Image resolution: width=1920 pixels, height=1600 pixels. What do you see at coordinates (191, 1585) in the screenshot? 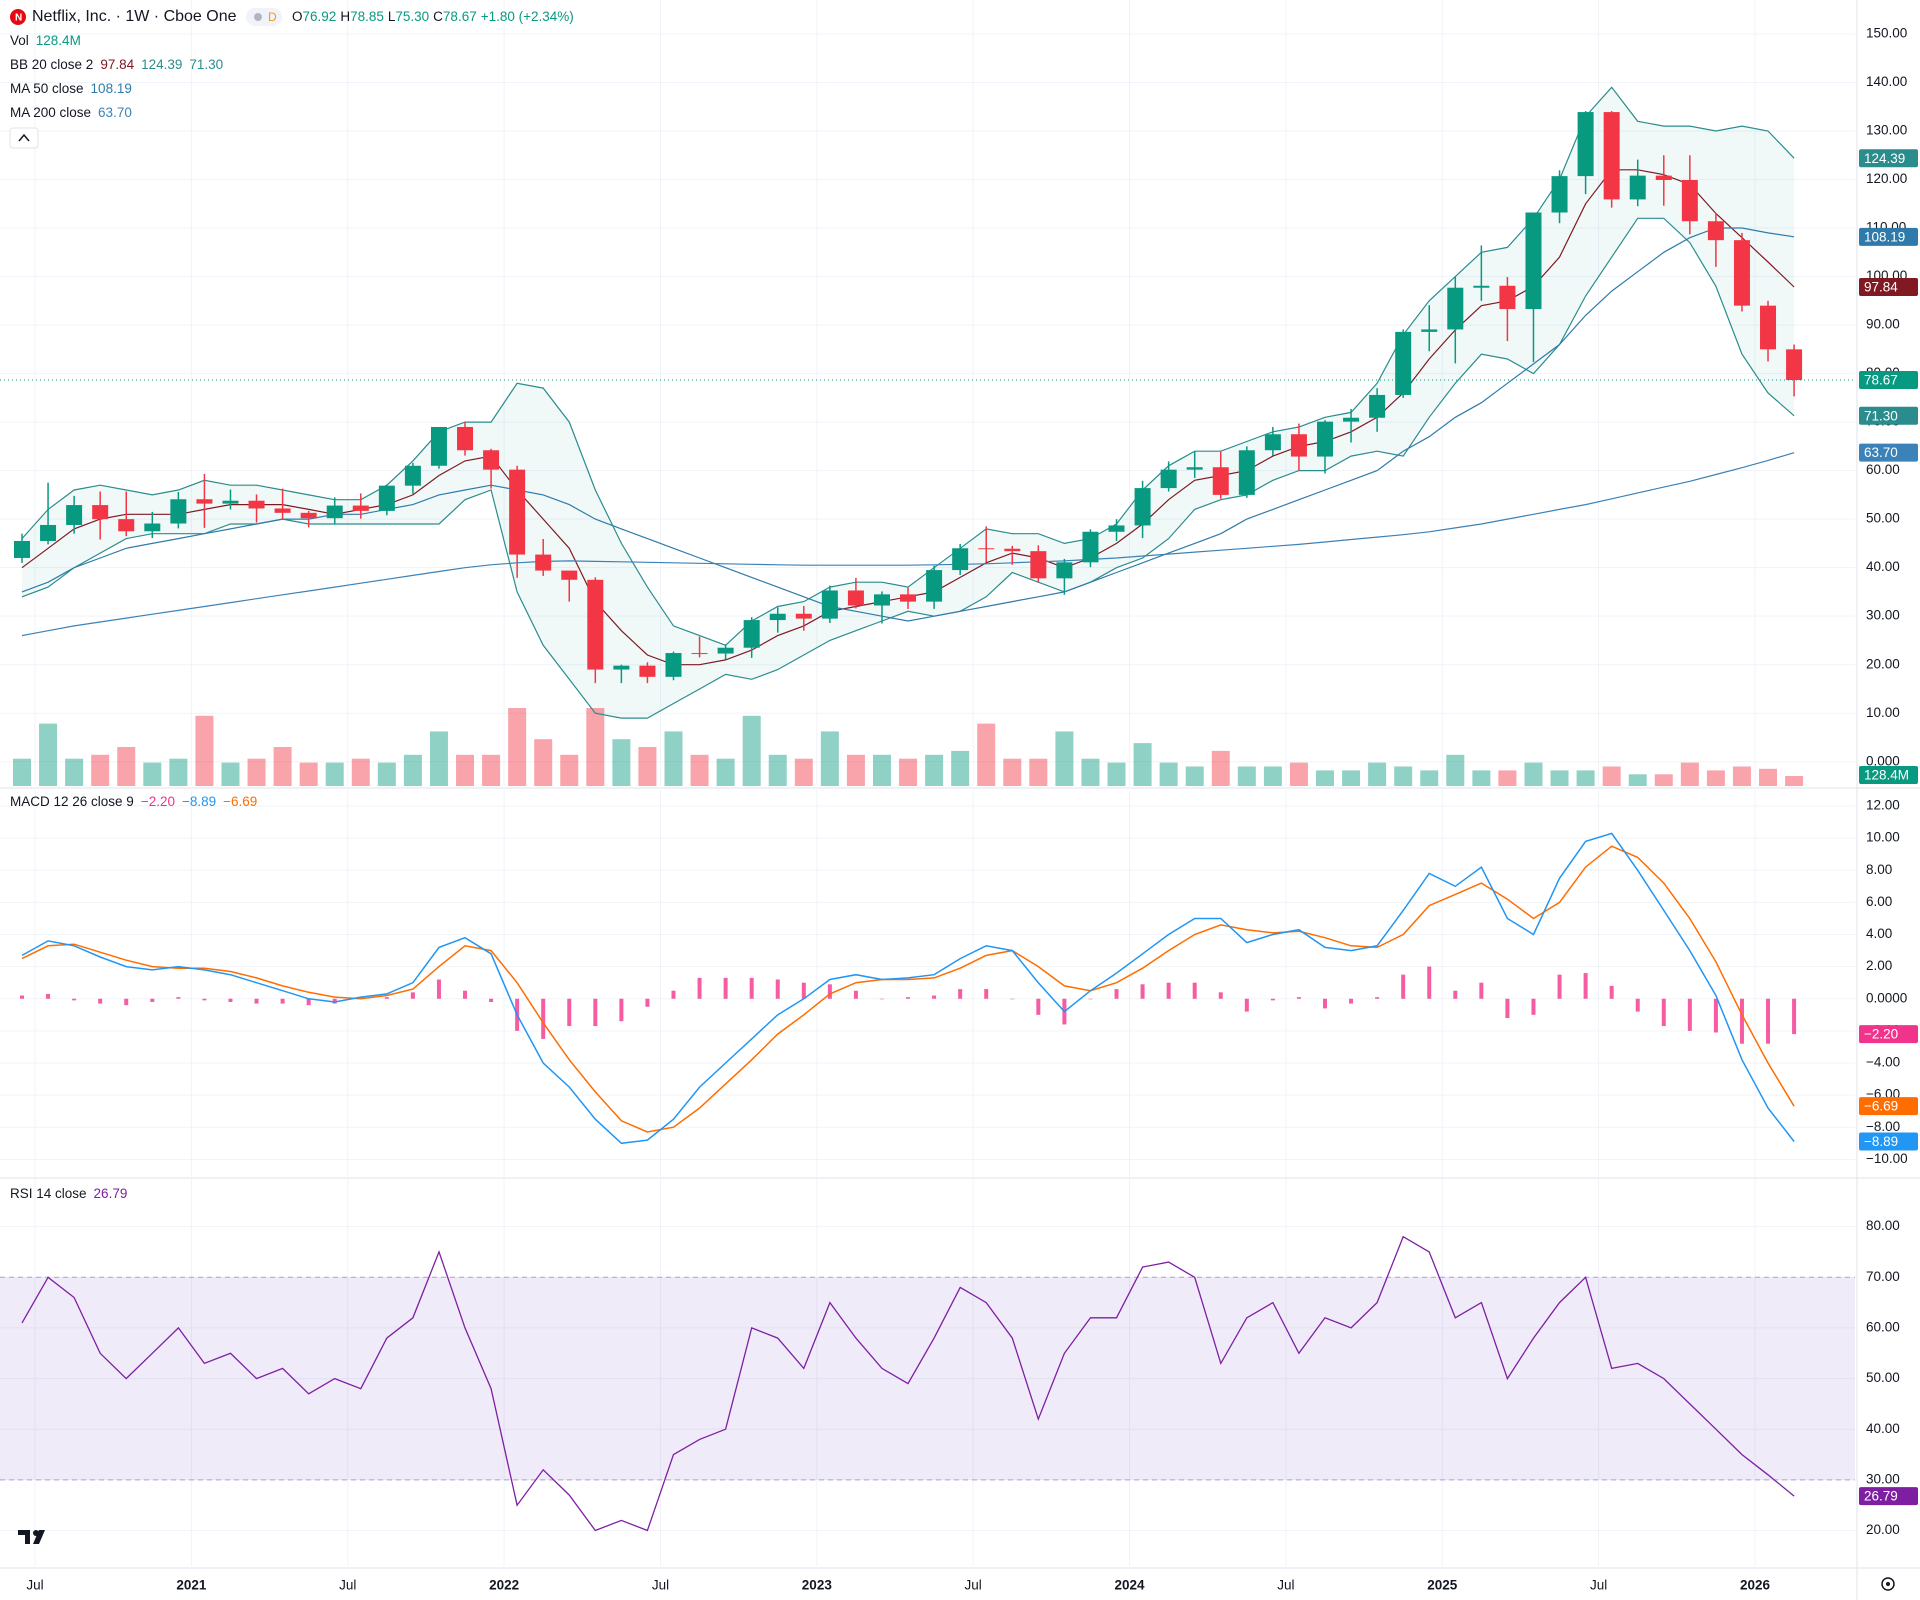
I see `x-tick-label: 2021` at bounding box center [191, 1585].